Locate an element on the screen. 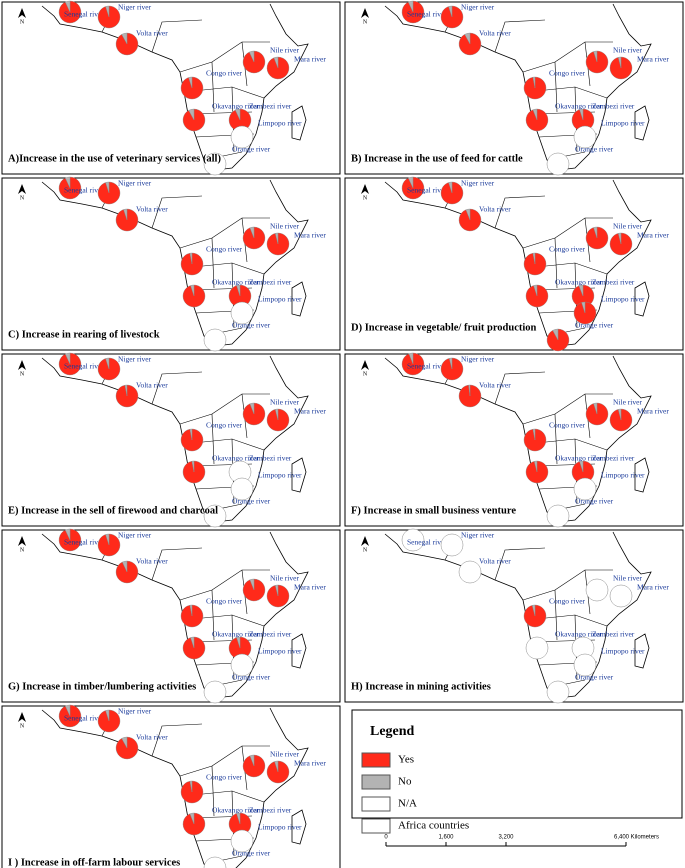 Image resolution: width=685 pixels, height=868 pixels. scale-label: 6,400 Kilometers is located at coordinates (636, 838).